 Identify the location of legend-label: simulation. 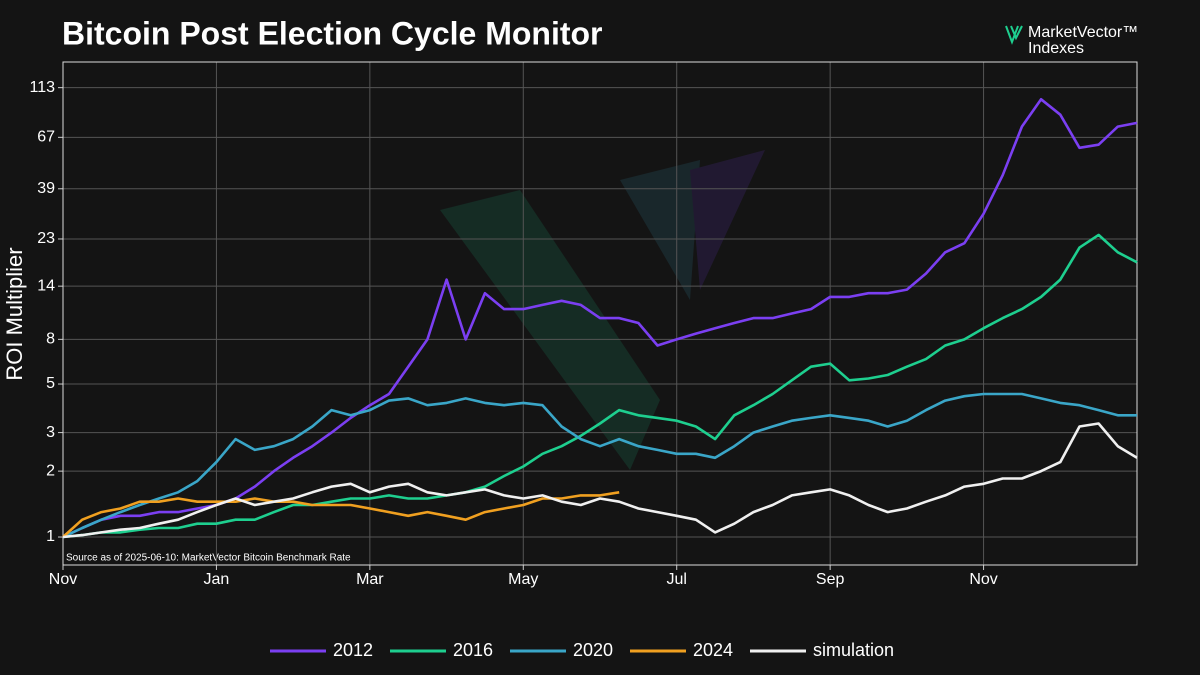
(853, 650).